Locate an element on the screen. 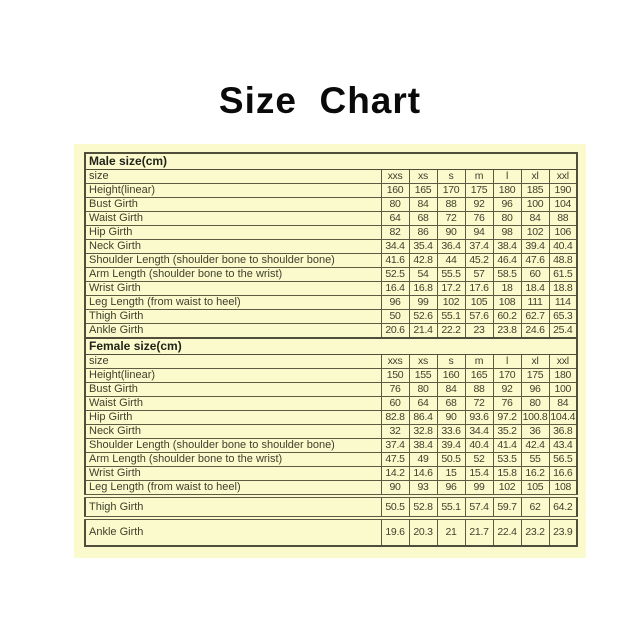 The image size is (640, 640). size-label-cell: l is located at coordinates (507, 361).